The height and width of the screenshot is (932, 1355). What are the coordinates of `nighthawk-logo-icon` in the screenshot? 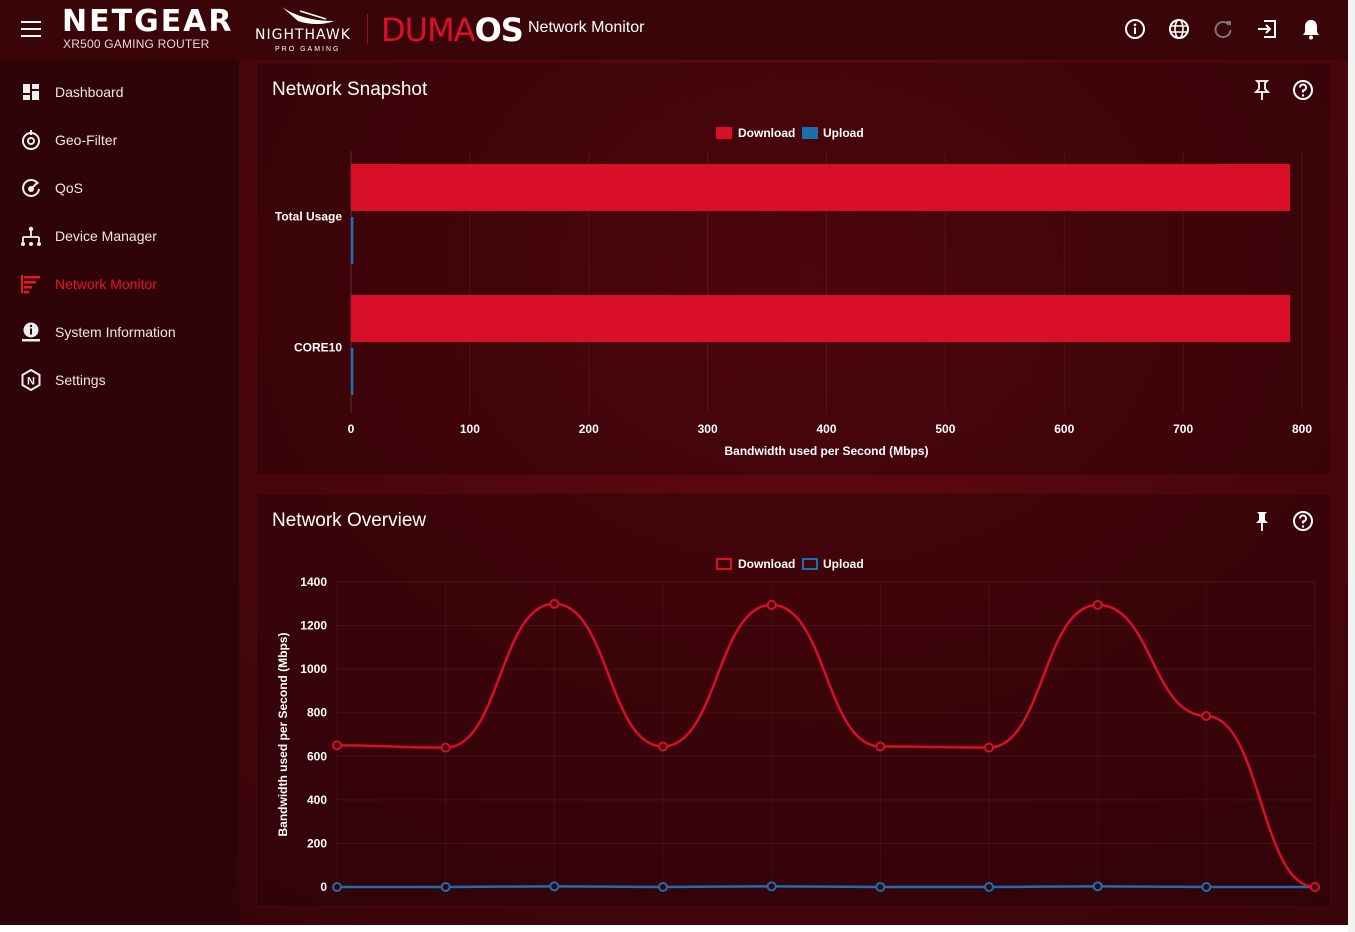 It's located at (308, 15).